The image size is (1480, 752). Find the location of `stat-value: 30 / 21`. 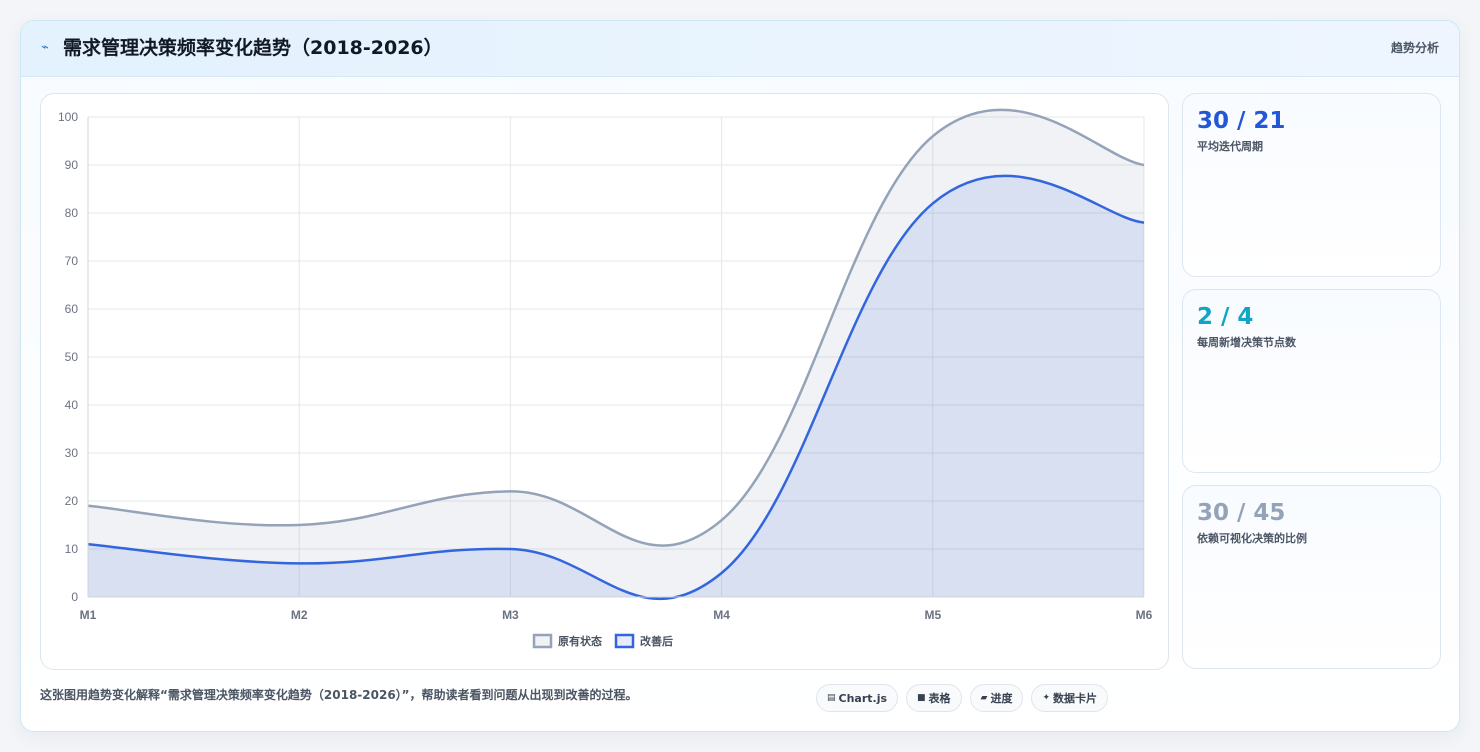

stat-value: 30 / 21 is located at coordinates (1241, 121).